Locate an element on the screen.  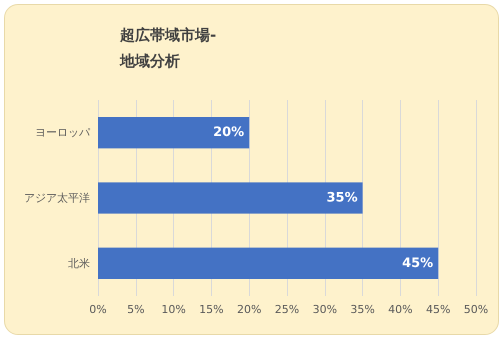
y-tick-label: 北米 is located at coordinates (79, 263).